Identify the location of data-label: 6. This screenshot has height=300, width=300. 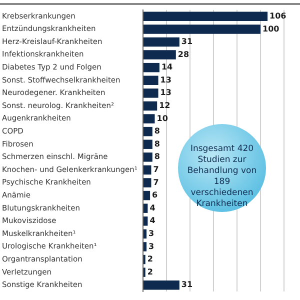
(155, 195).